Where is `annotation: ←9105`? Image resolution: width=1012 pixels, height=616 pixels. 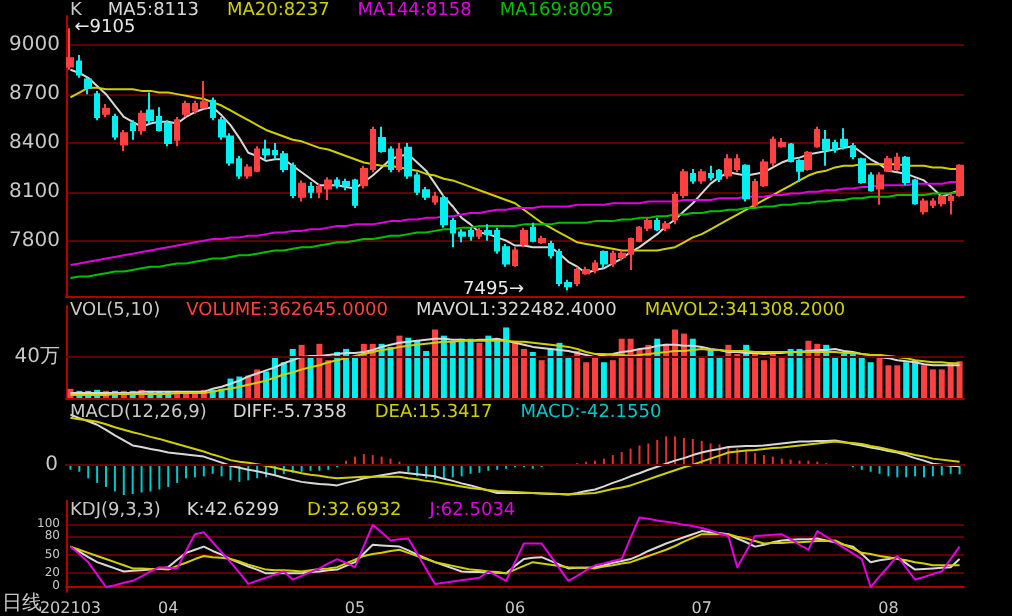
annotation: ←9105 is located at coordinates (105, 28).